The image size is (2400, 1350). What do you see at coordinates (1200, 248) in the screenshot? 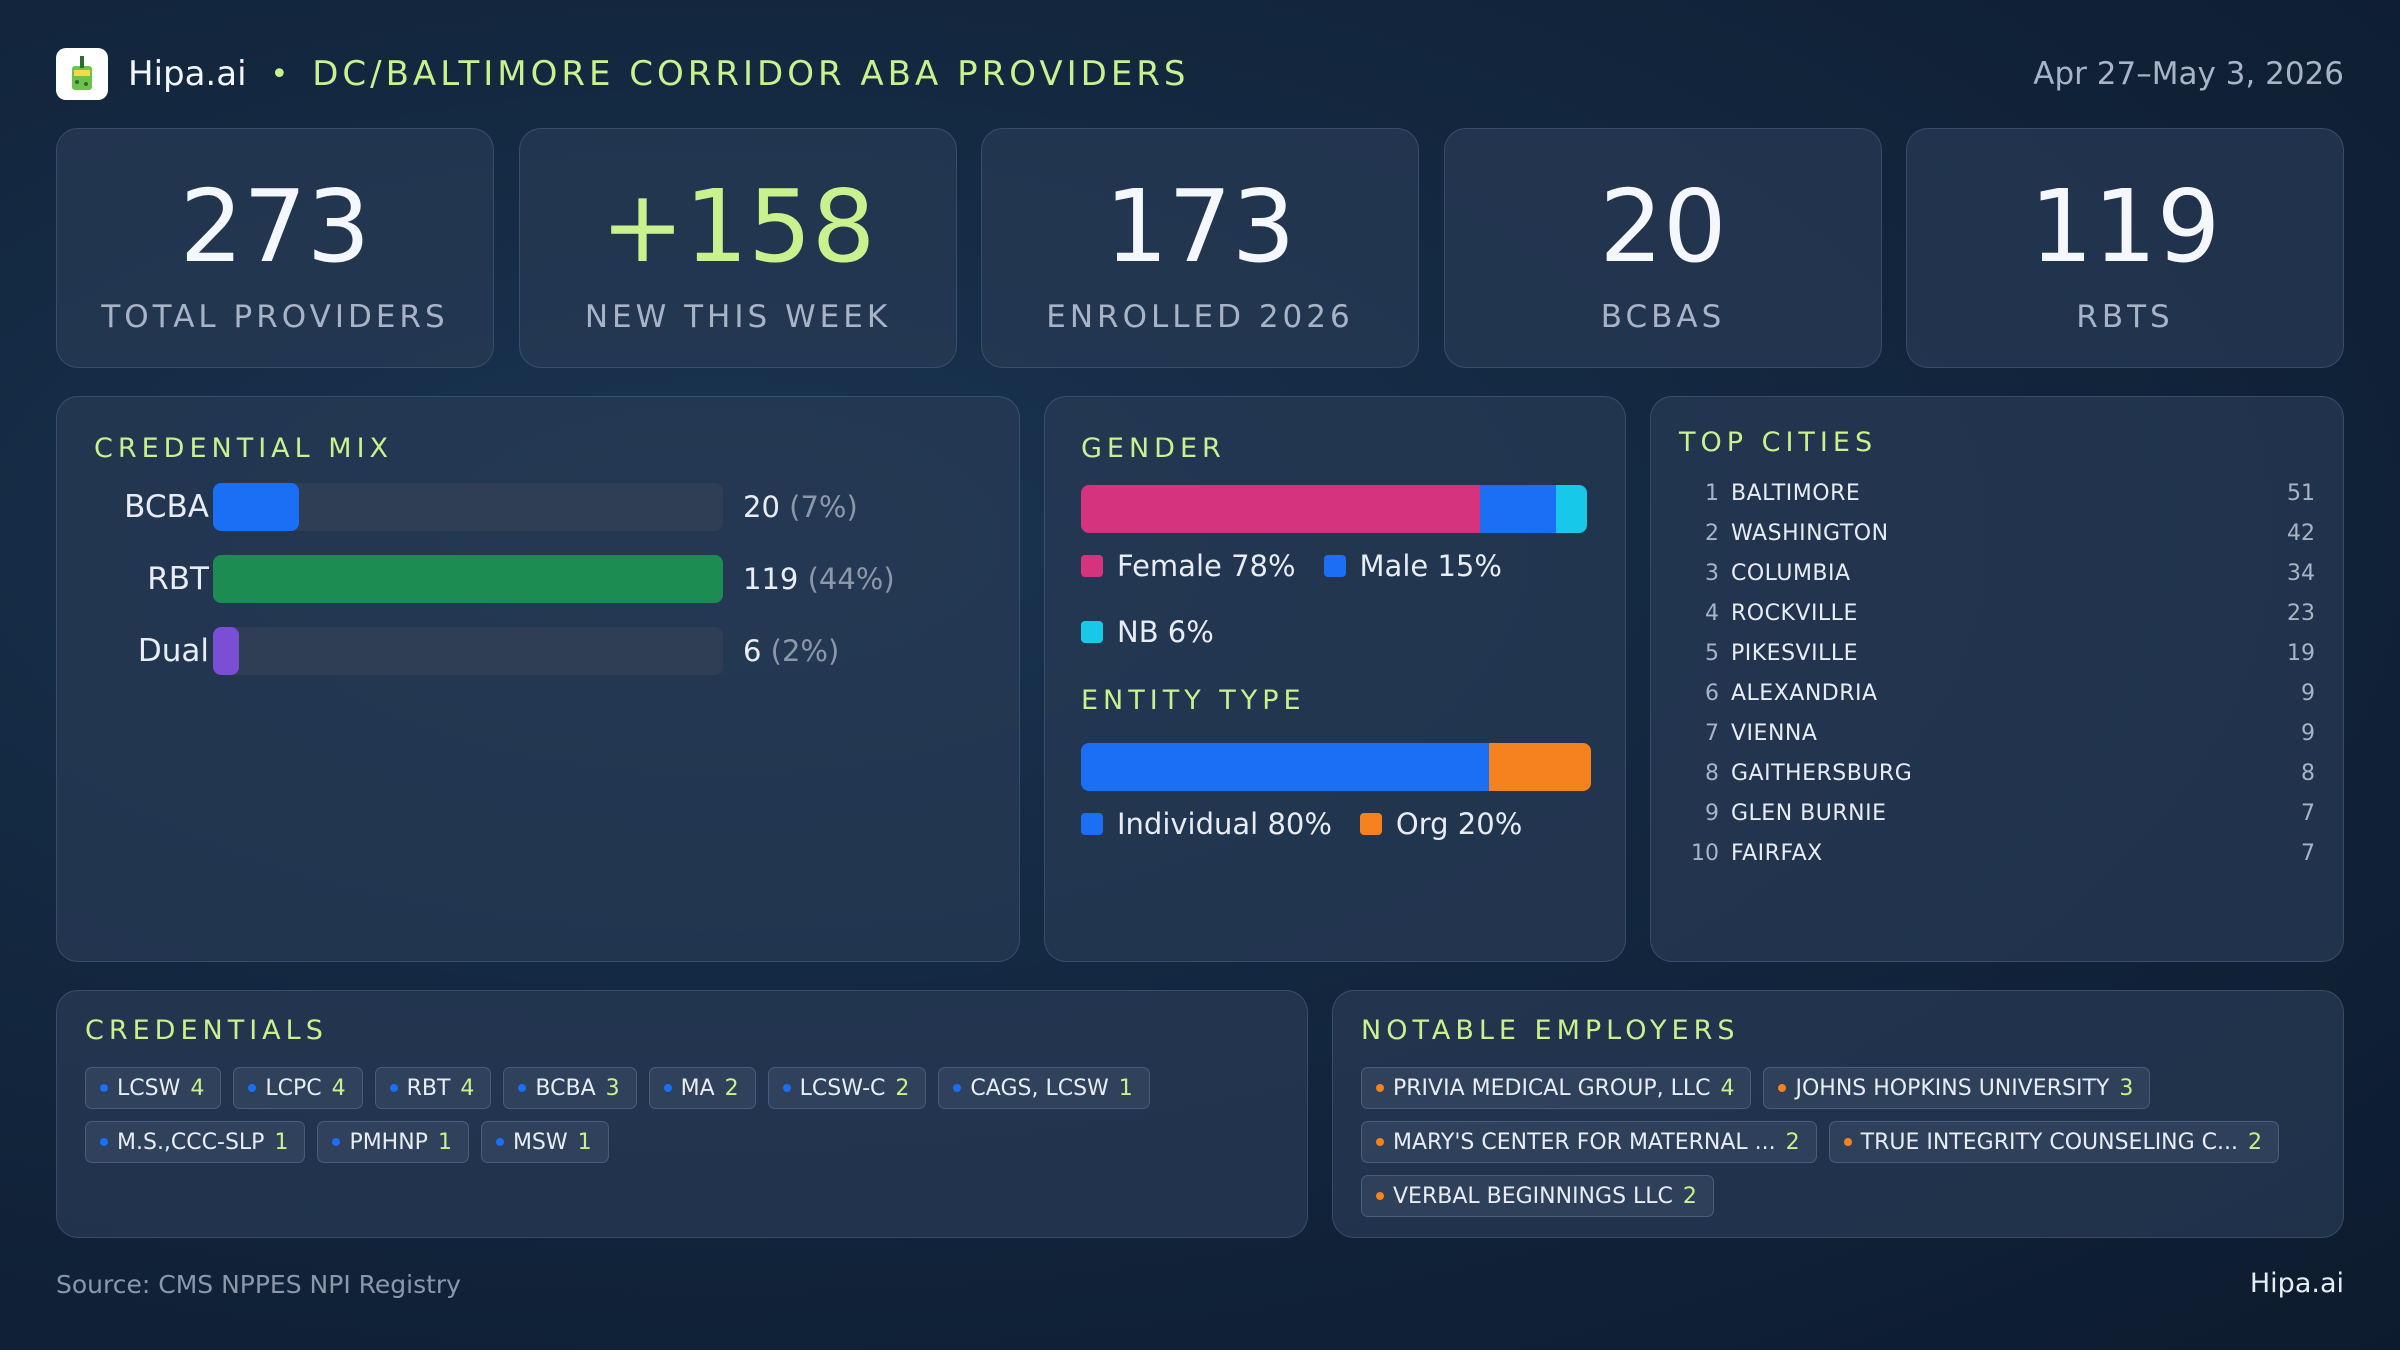
I see `kpi-card-enrolled-2026: 173 ENROLLED 2026` at bounding box center [1200, 248].